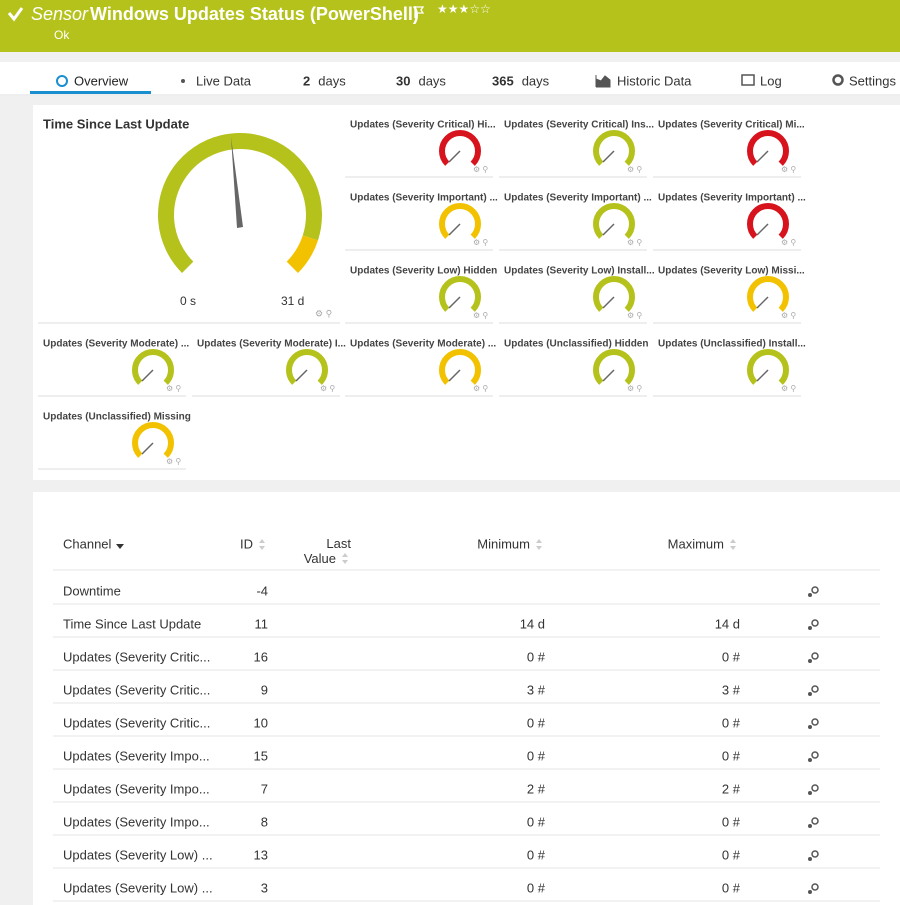 The width and height of the screenshot is (900, 905). Describe the element at coordinates (261, 854) in the screenshot. I see `channel-id: 13` at that location.